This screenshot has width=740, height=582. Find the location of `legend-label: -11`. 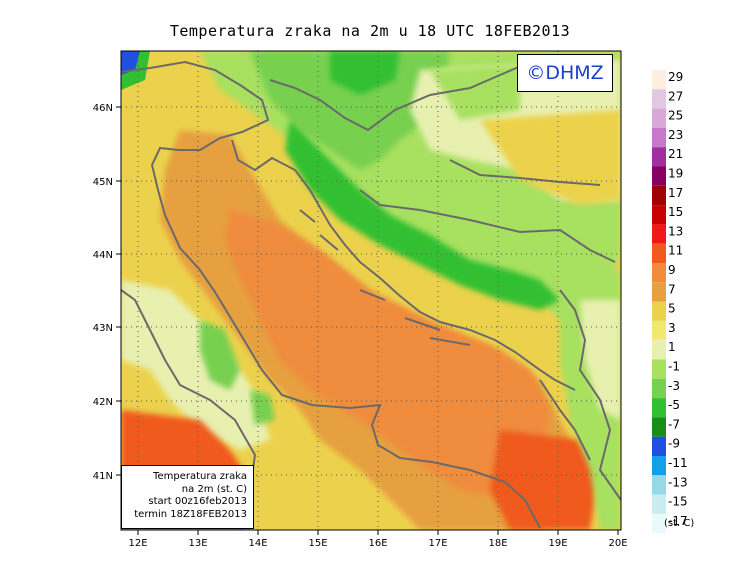

legend-label: -11 is located at coordinates (678, 463).